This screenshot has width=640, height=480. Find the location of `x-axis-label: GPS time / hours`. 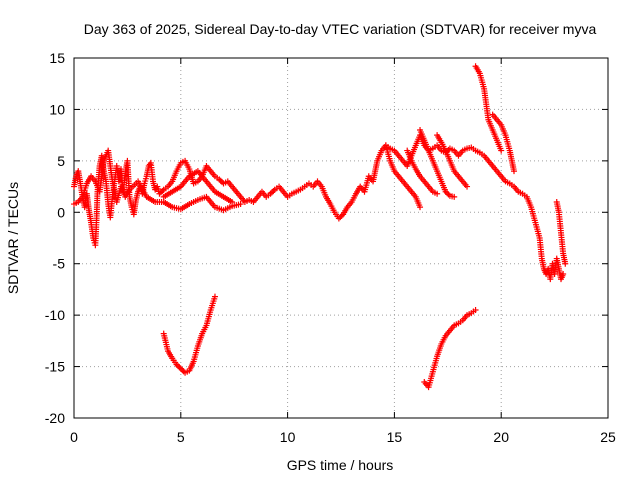

x-axis-label: GPS time / hours is located at coordinates (340, 465).